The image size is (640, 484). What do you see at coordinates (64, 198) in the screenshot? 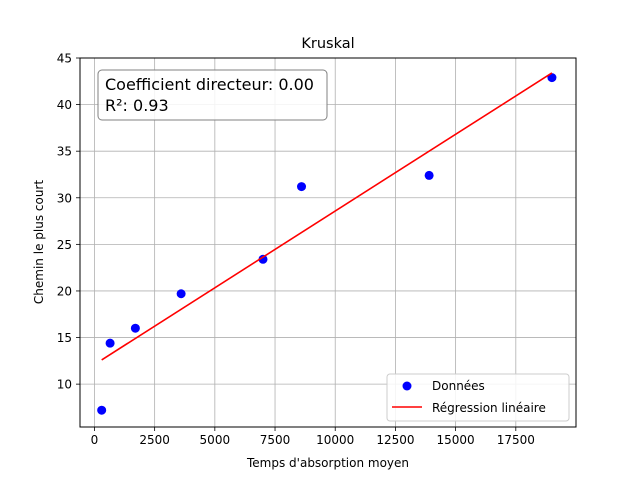
I see `y-tick-label: 30` at bounding box center [64, 198].